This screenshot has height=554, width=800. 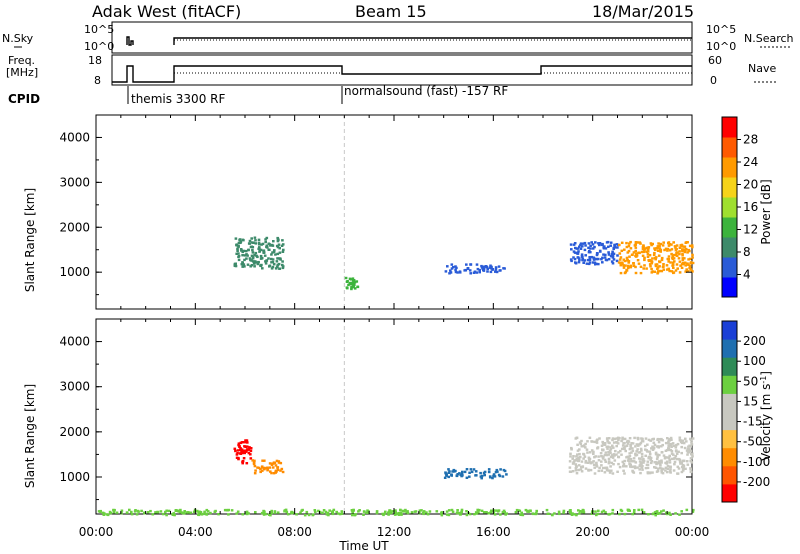 I want to click on scatter-region, so click(x=268, y=467).